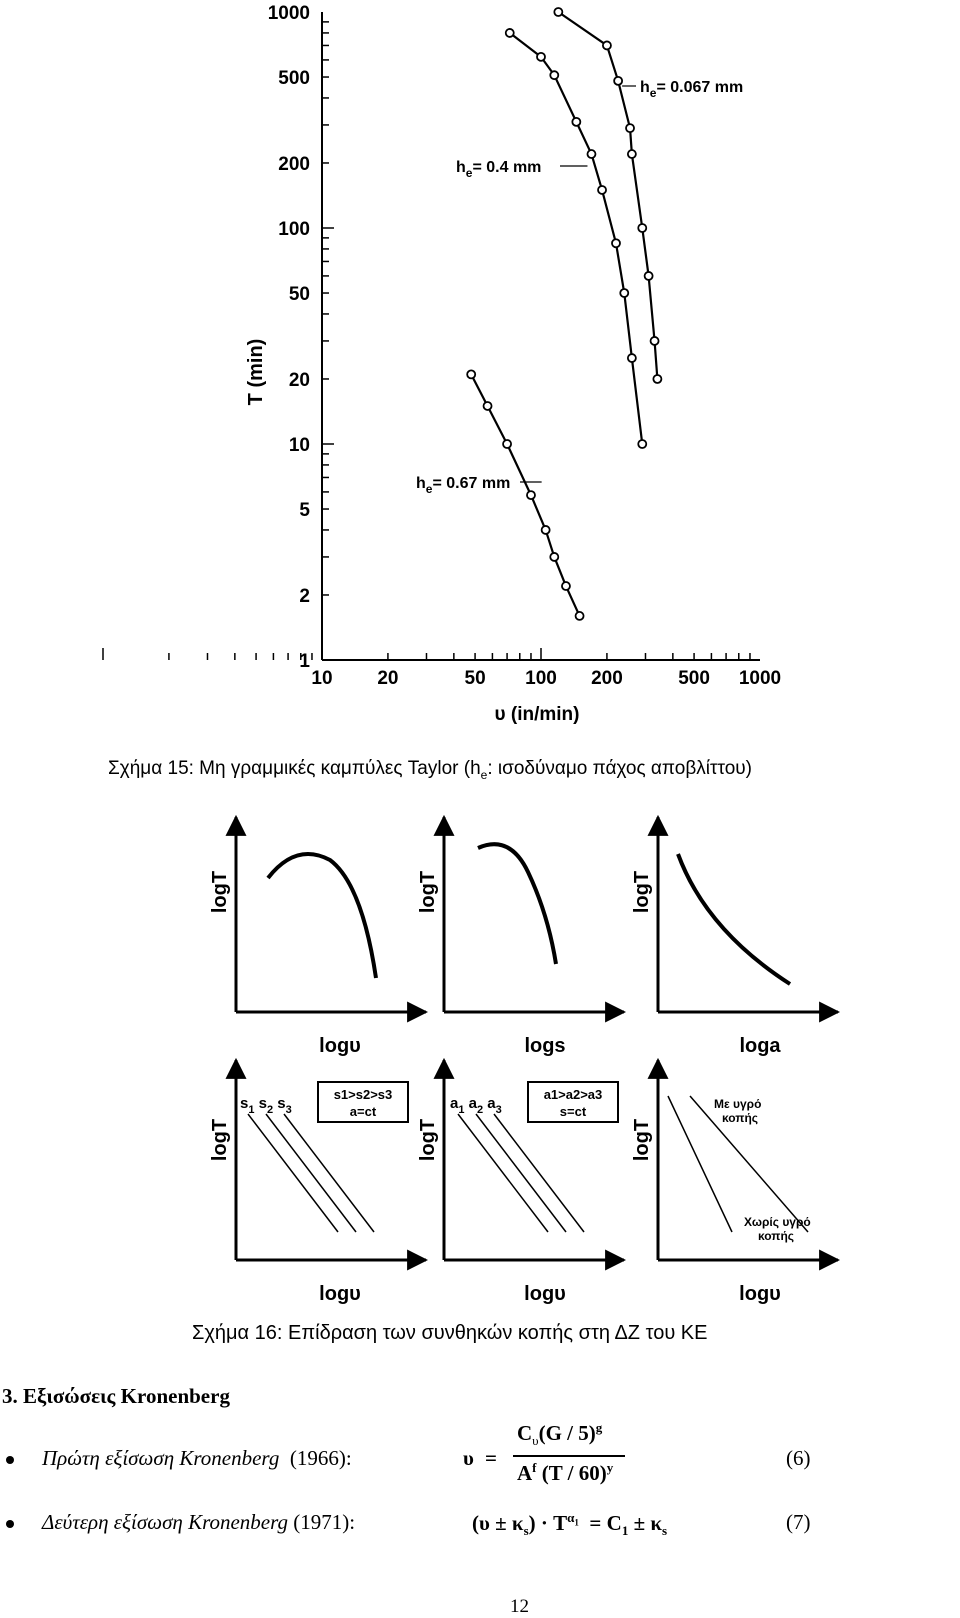 This screenshot has width=960, height=1618. What do you see at coordinates (777, 1222) in the screenshot?
I see `panel-note-bottom-1: Χωρίς υγρό` at bounding box center [777, 1222].